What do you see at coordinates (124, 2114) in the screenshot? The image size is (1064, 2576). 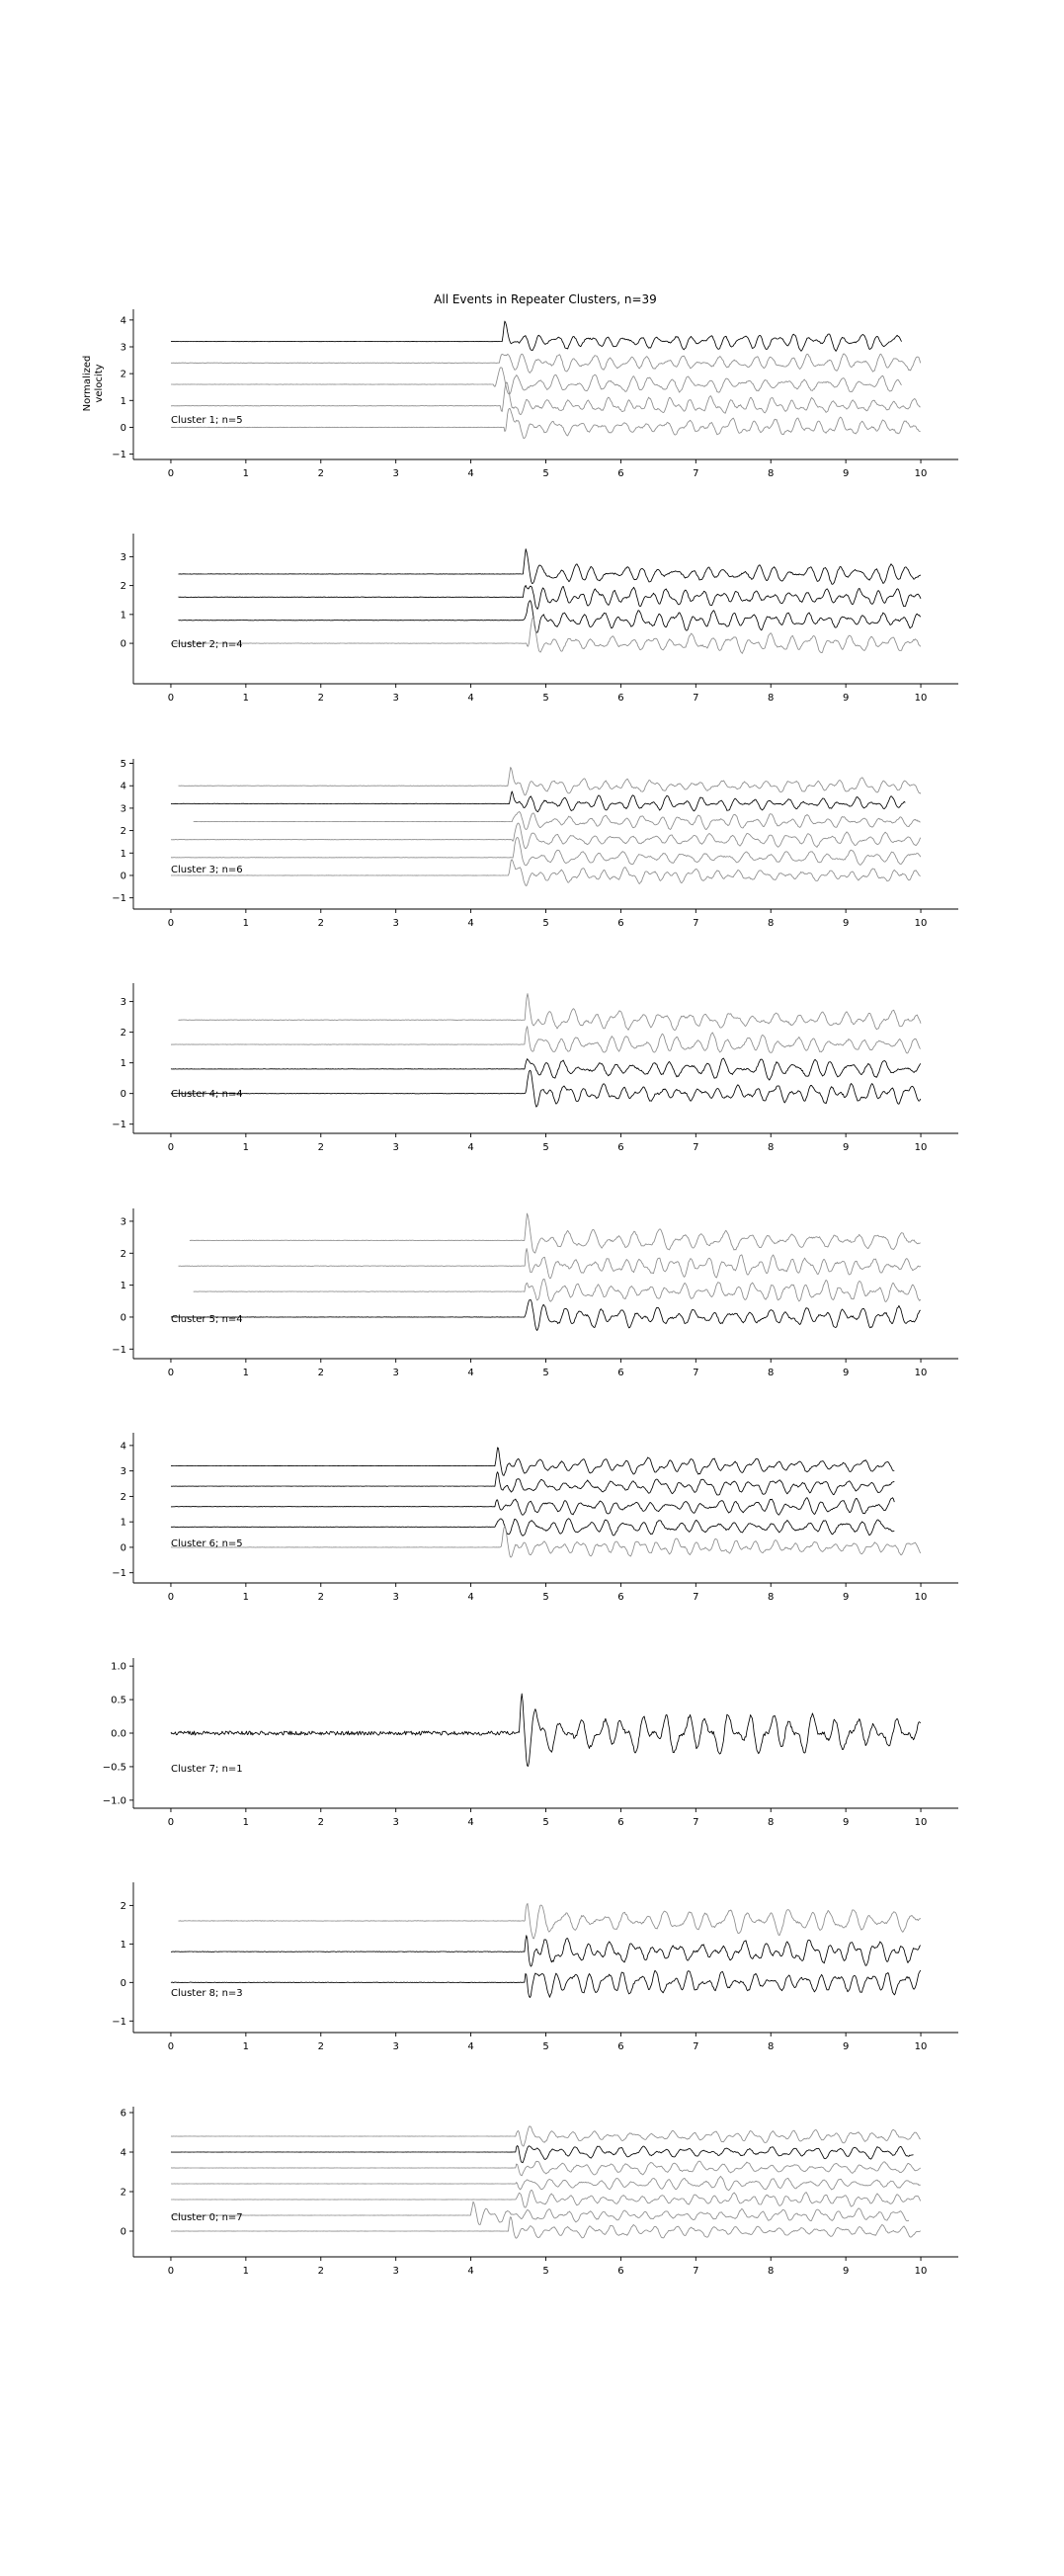 I see `y-tick-label: 6` at bounding box center [124, 2114].